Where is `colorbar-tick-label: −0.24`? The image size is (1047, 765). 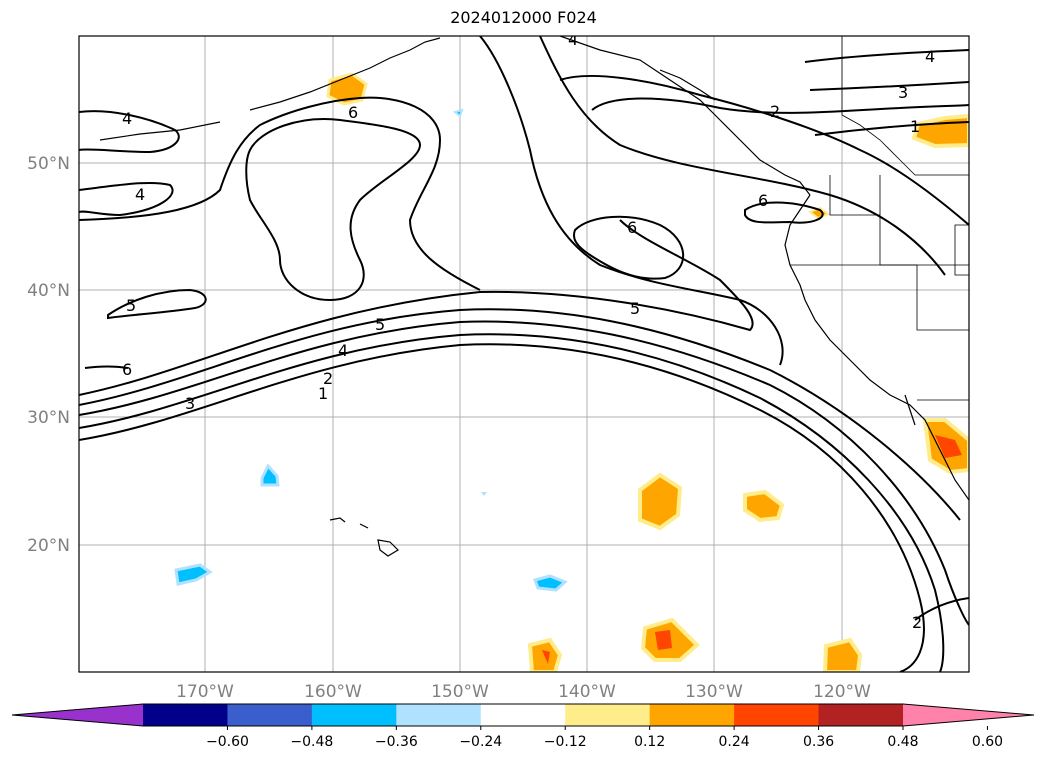 colorbar-tick-label: −0.24 is located at coordinates (480, 742).